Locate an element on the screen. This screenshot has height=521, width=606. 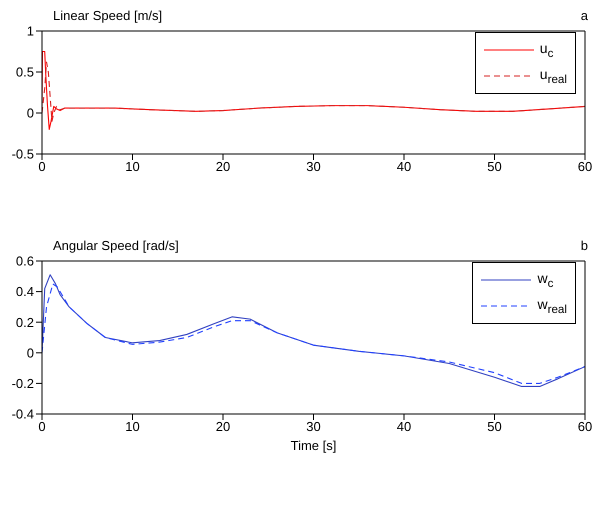
text: b is located at coordinates (584, 246).